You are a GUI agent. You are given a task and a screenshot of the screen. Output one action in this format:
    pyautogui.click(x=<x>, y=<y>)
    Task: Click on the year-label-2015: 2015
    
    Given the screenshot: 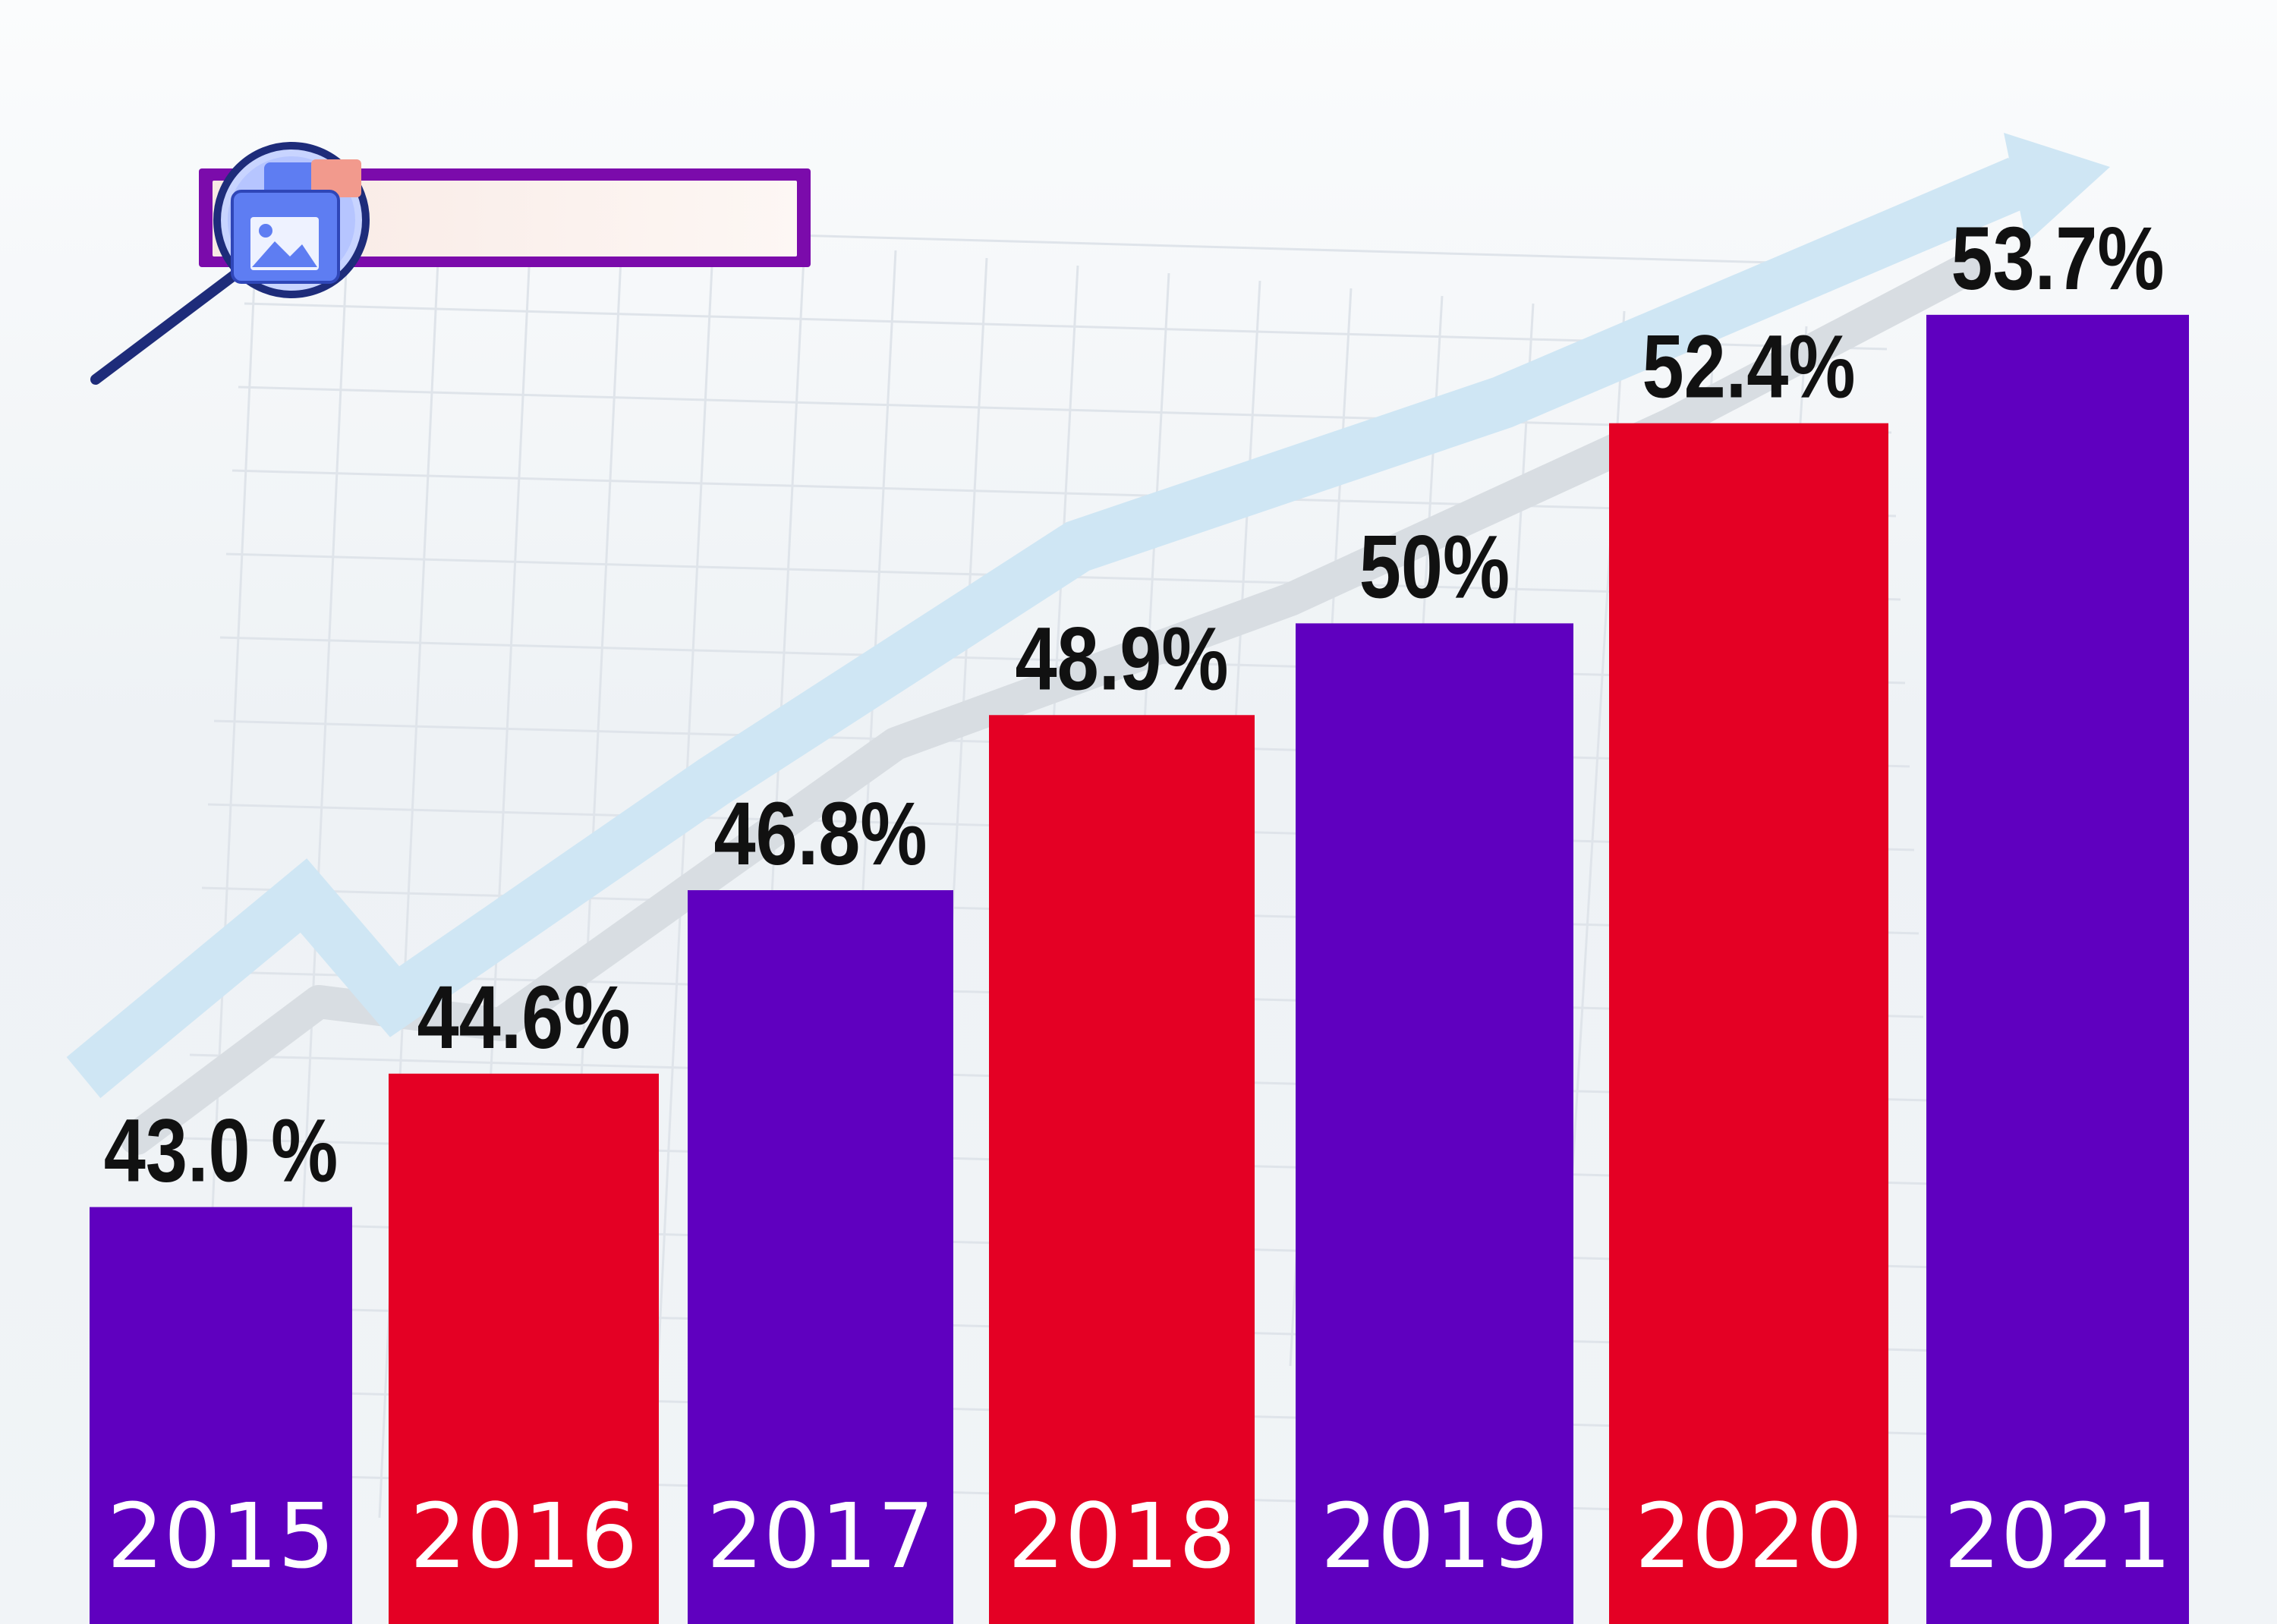 What is the action you would take?
    pyautogui.click(x=221, y=1536)
    